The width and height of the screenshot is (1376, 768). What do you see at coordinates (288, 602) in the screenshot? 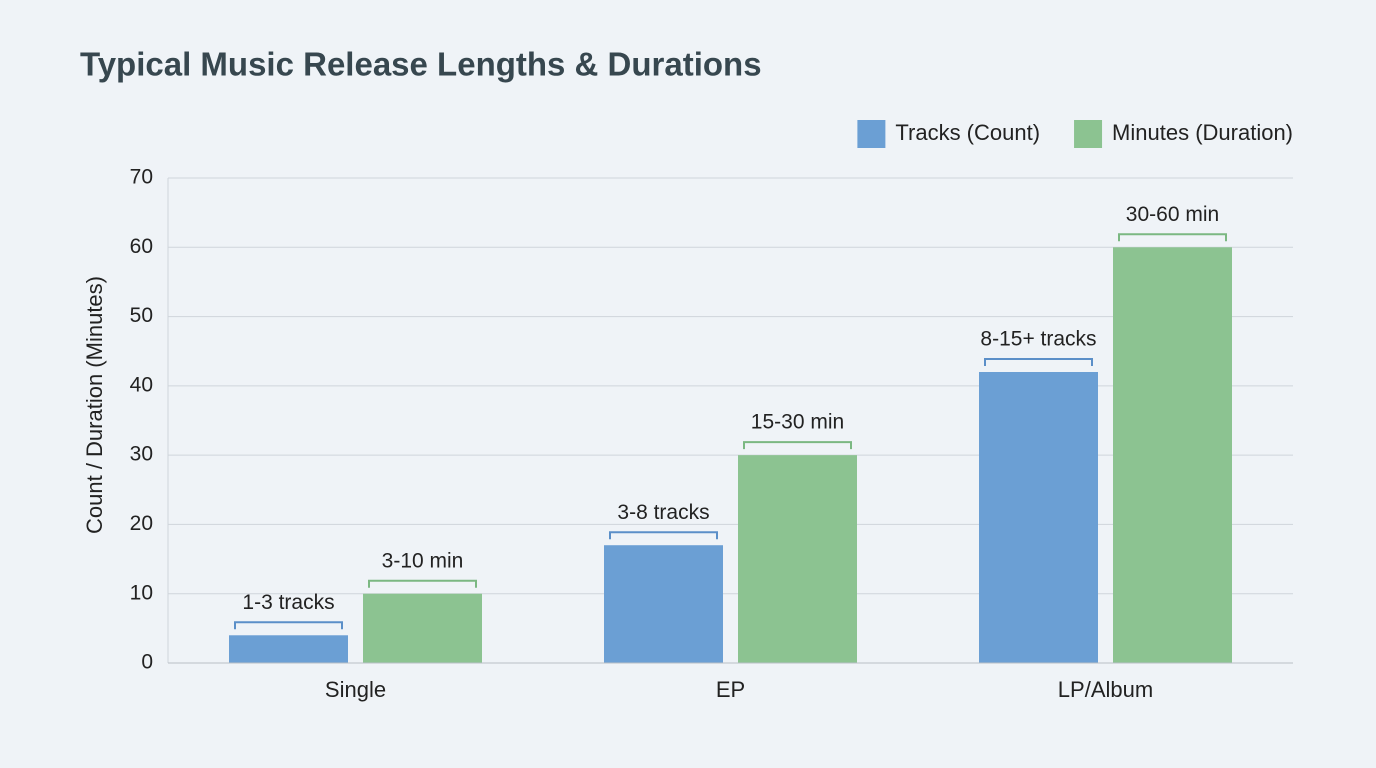
I see `bar-annotation: 1-3 tracks` at bounding box center [288, 602].